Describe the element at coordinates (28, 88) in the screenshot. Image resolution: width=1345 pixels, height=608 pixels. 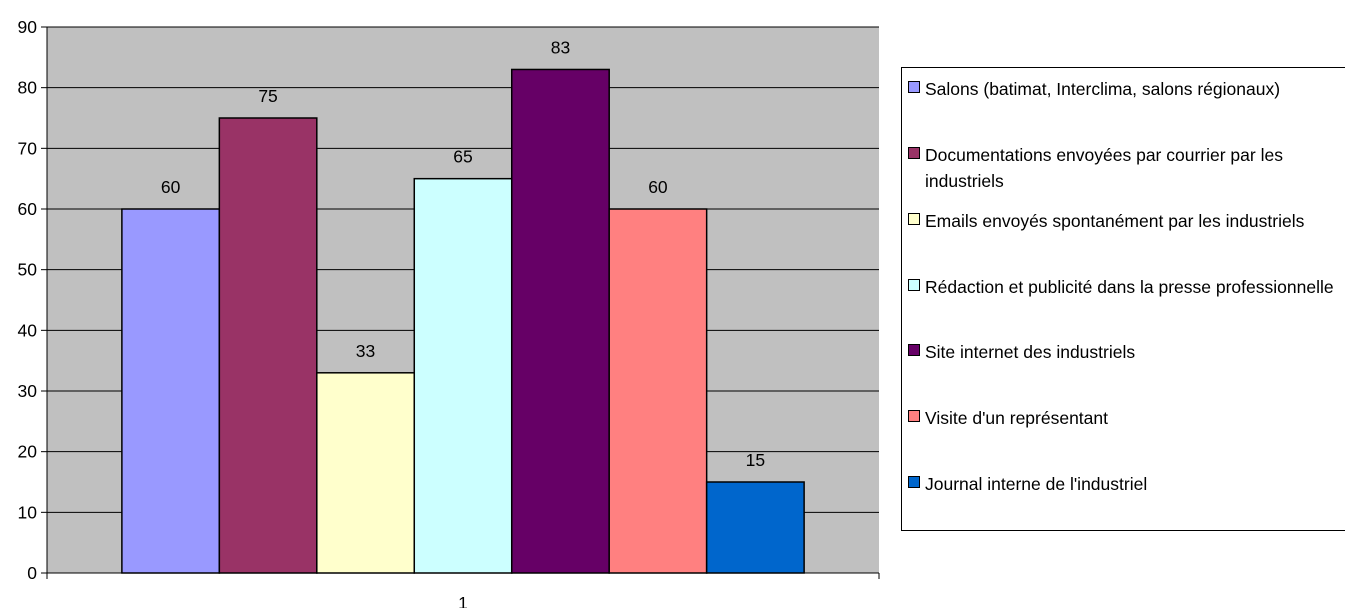
I see `y-tick-label: 80` at that location.